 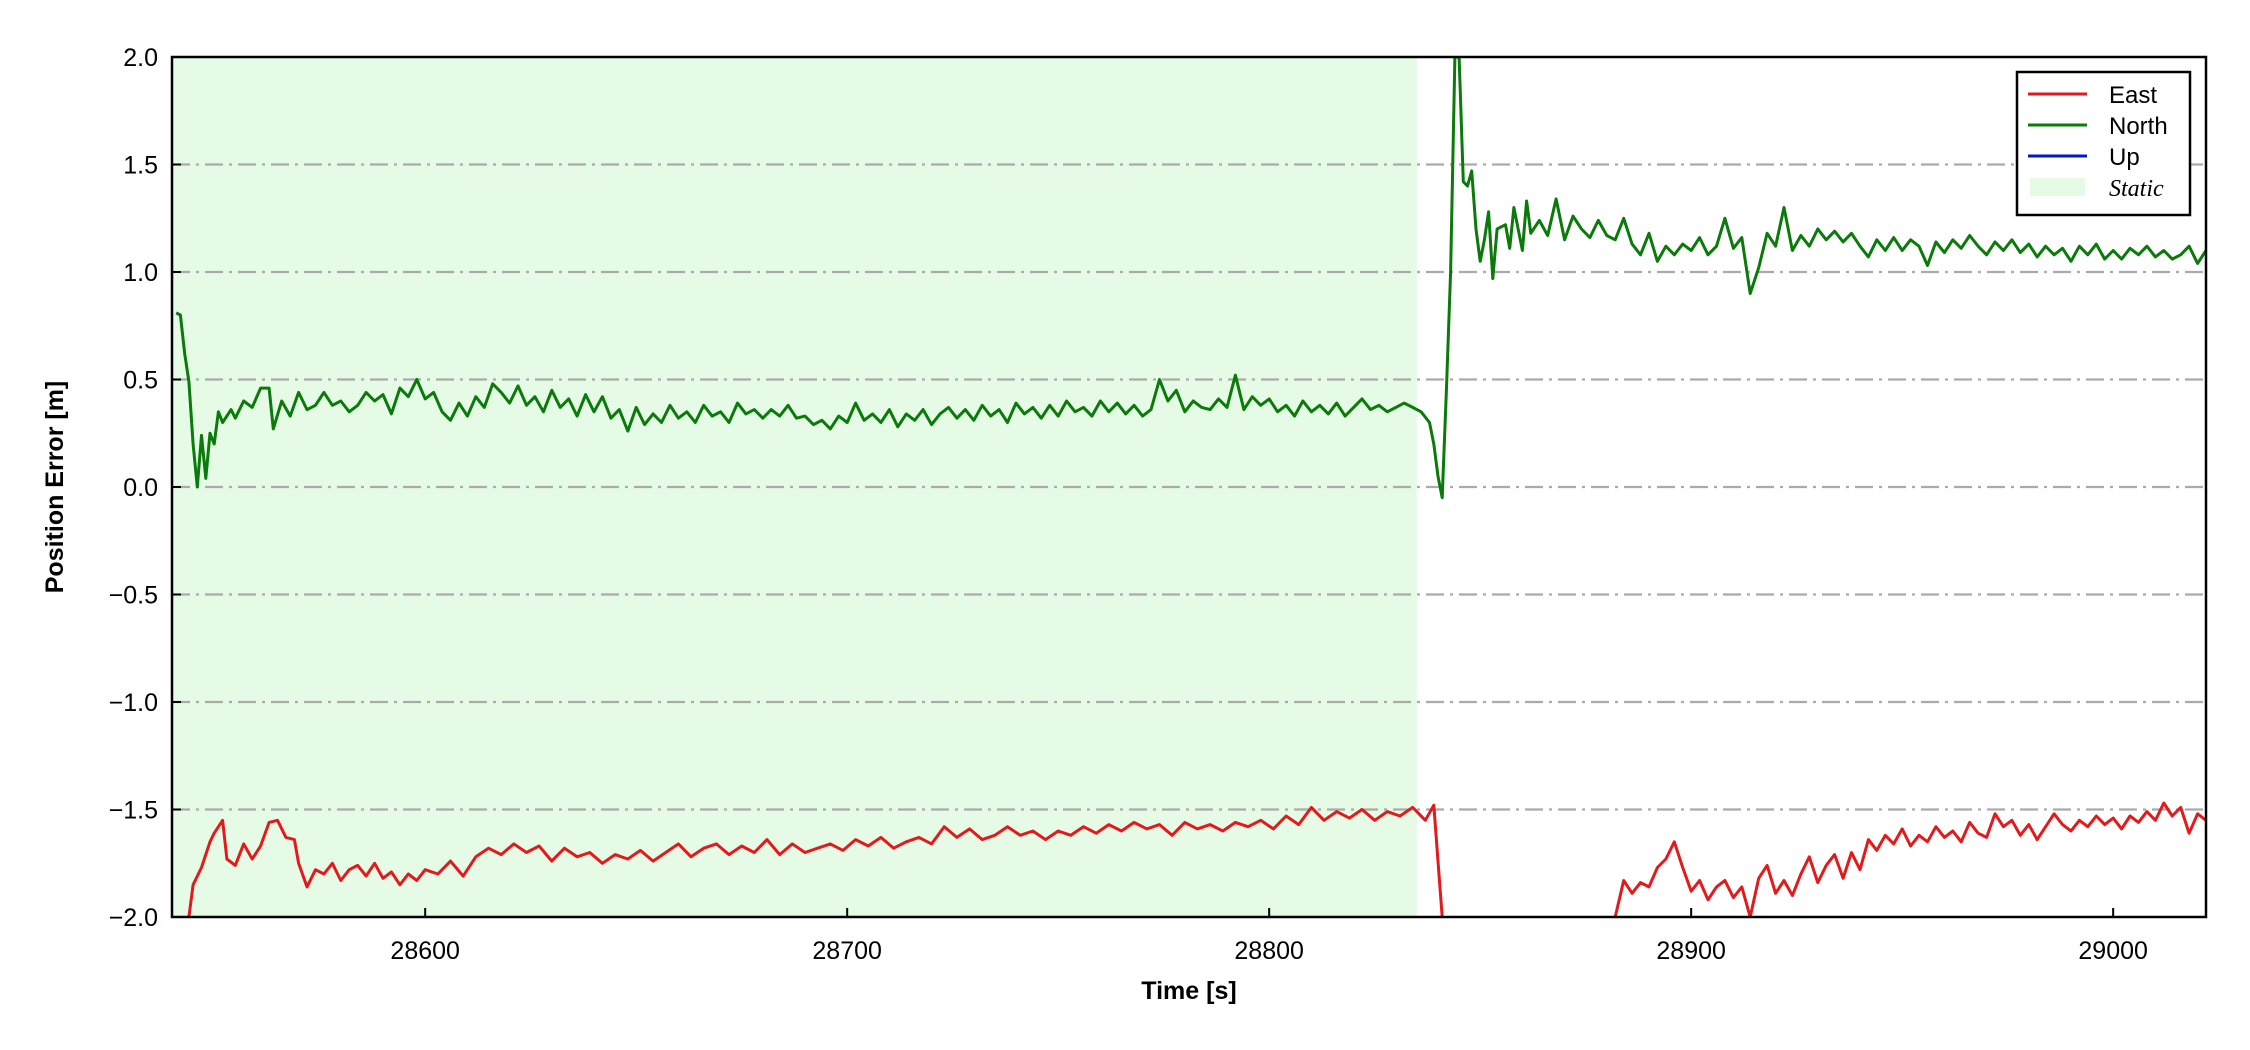 What do you see at coordinates (133, 703) in the screenshot?
I see `y-tick-label: −1.0` at bounding box center [133, 703].